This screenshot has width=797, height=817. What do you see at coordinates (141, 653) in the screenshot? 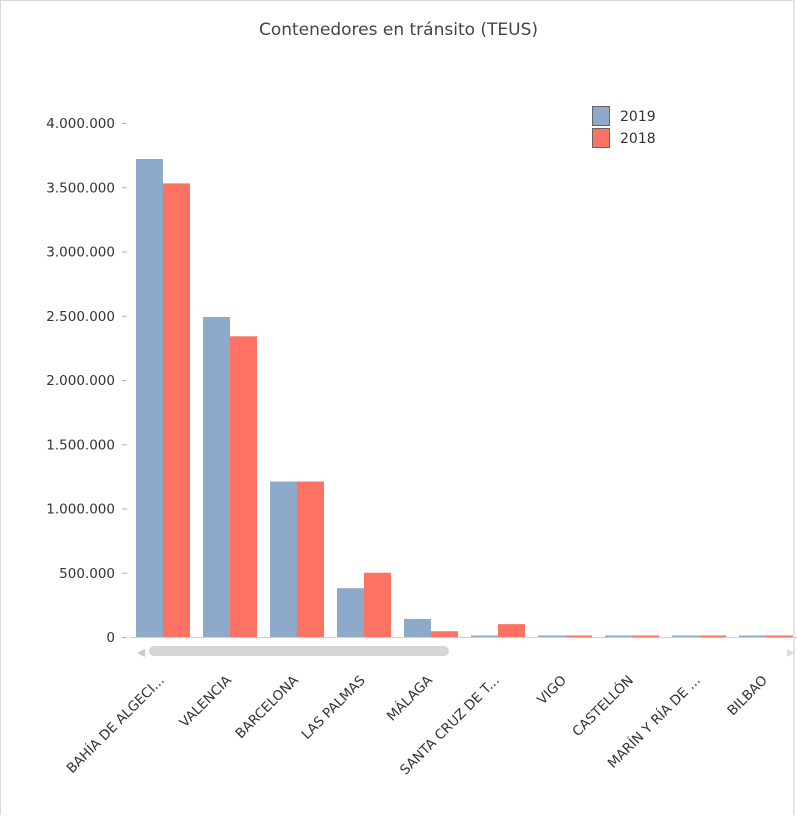
I see `scroll-left-arrow` at bounding box center [141, 653].